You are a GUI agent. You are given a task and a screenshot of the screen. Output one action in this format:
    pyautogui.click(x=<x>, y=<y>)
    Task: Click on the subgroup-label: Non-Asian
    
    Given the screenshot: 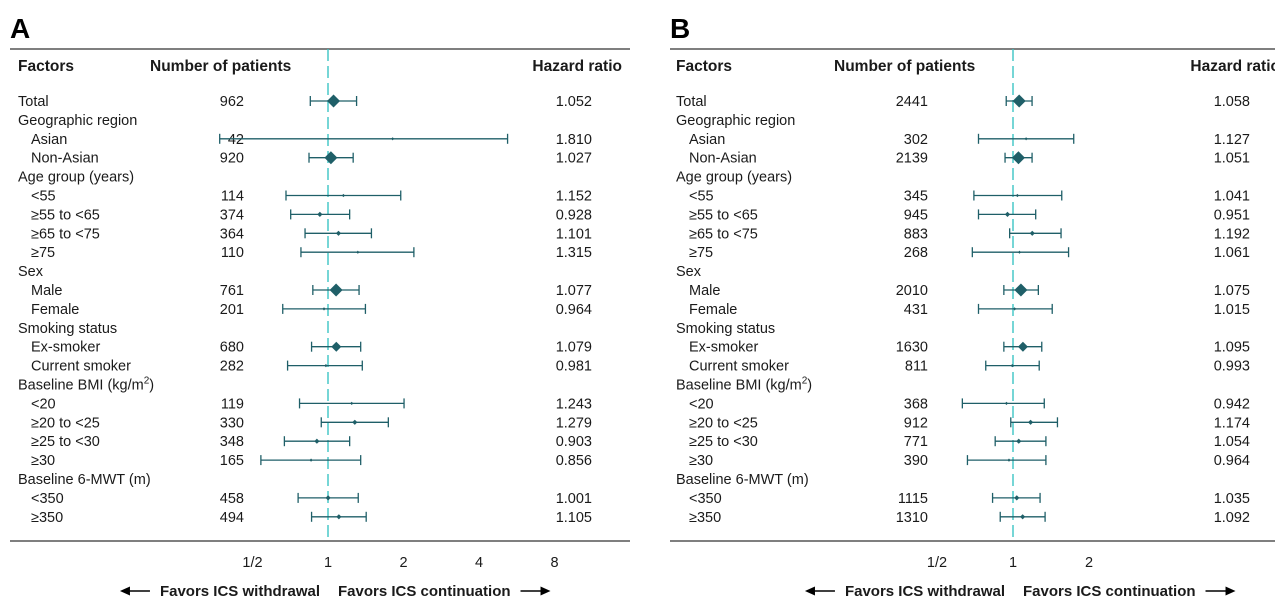 What is the action you would take?
    pyautogui.click(x=65, y=159)
    